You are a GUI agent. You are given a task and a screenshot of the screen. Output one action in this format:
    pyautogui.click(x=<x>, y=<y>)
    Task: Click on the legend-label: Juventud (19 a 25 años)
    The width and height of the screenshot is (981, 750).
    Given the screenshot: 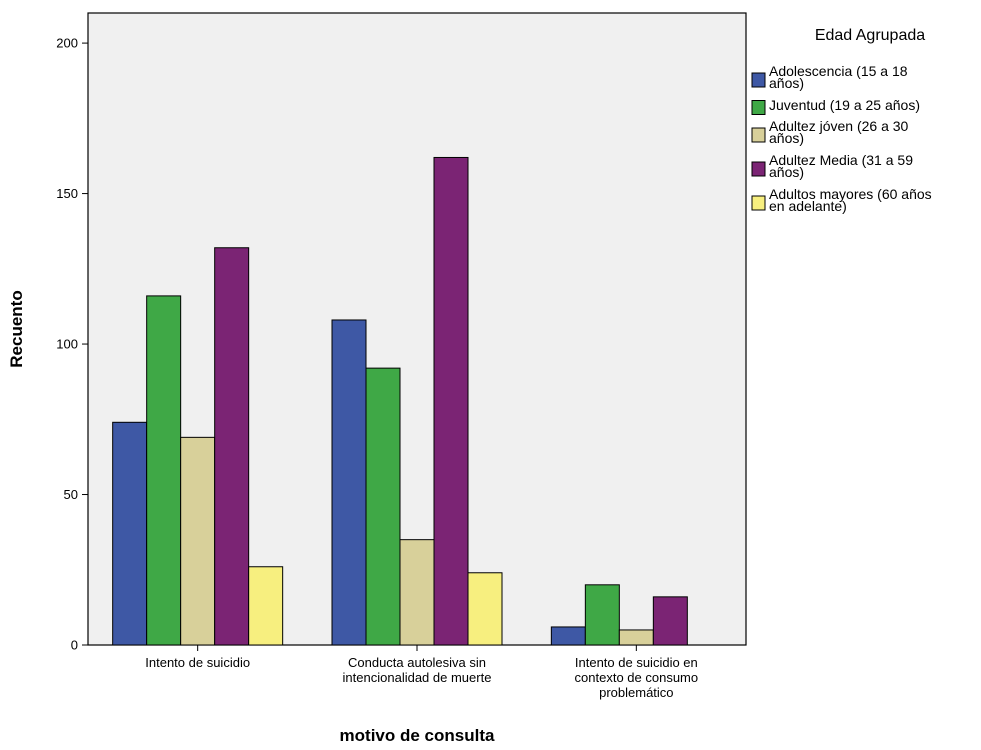 What is the action you would take?
    pyautogui.click(x=844, y=105)
    